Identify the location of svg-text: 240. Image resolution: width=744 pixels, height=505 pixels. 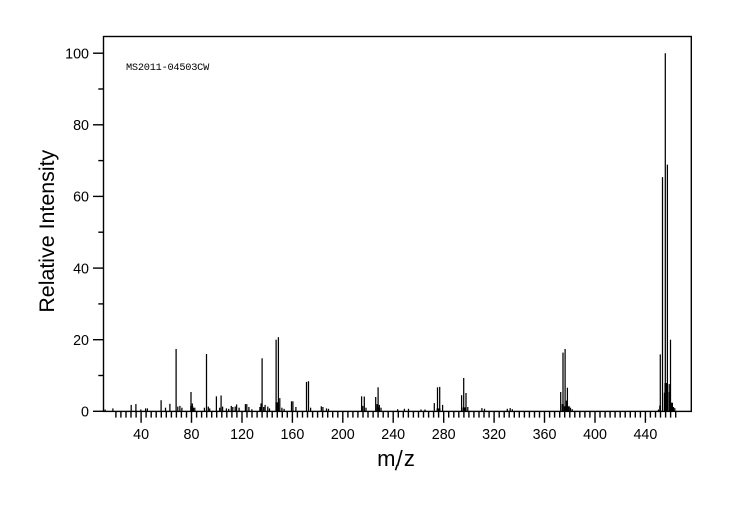
(393, 435).